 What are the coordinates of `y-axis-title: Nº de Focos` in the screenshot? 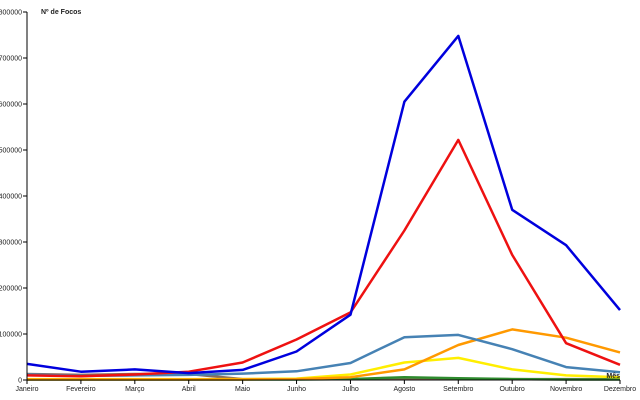 It's located at (61, 12).